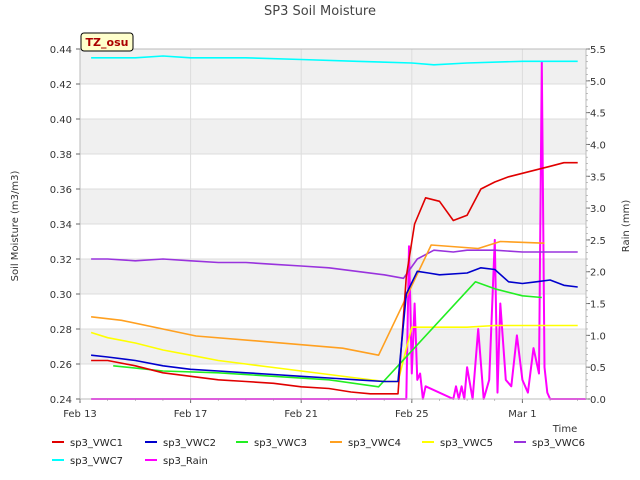  Describe the element at coordinates (280, 443) in the screenshot. I see `legend-label-sp3_VWC3: sp3_VWC3` at that location.